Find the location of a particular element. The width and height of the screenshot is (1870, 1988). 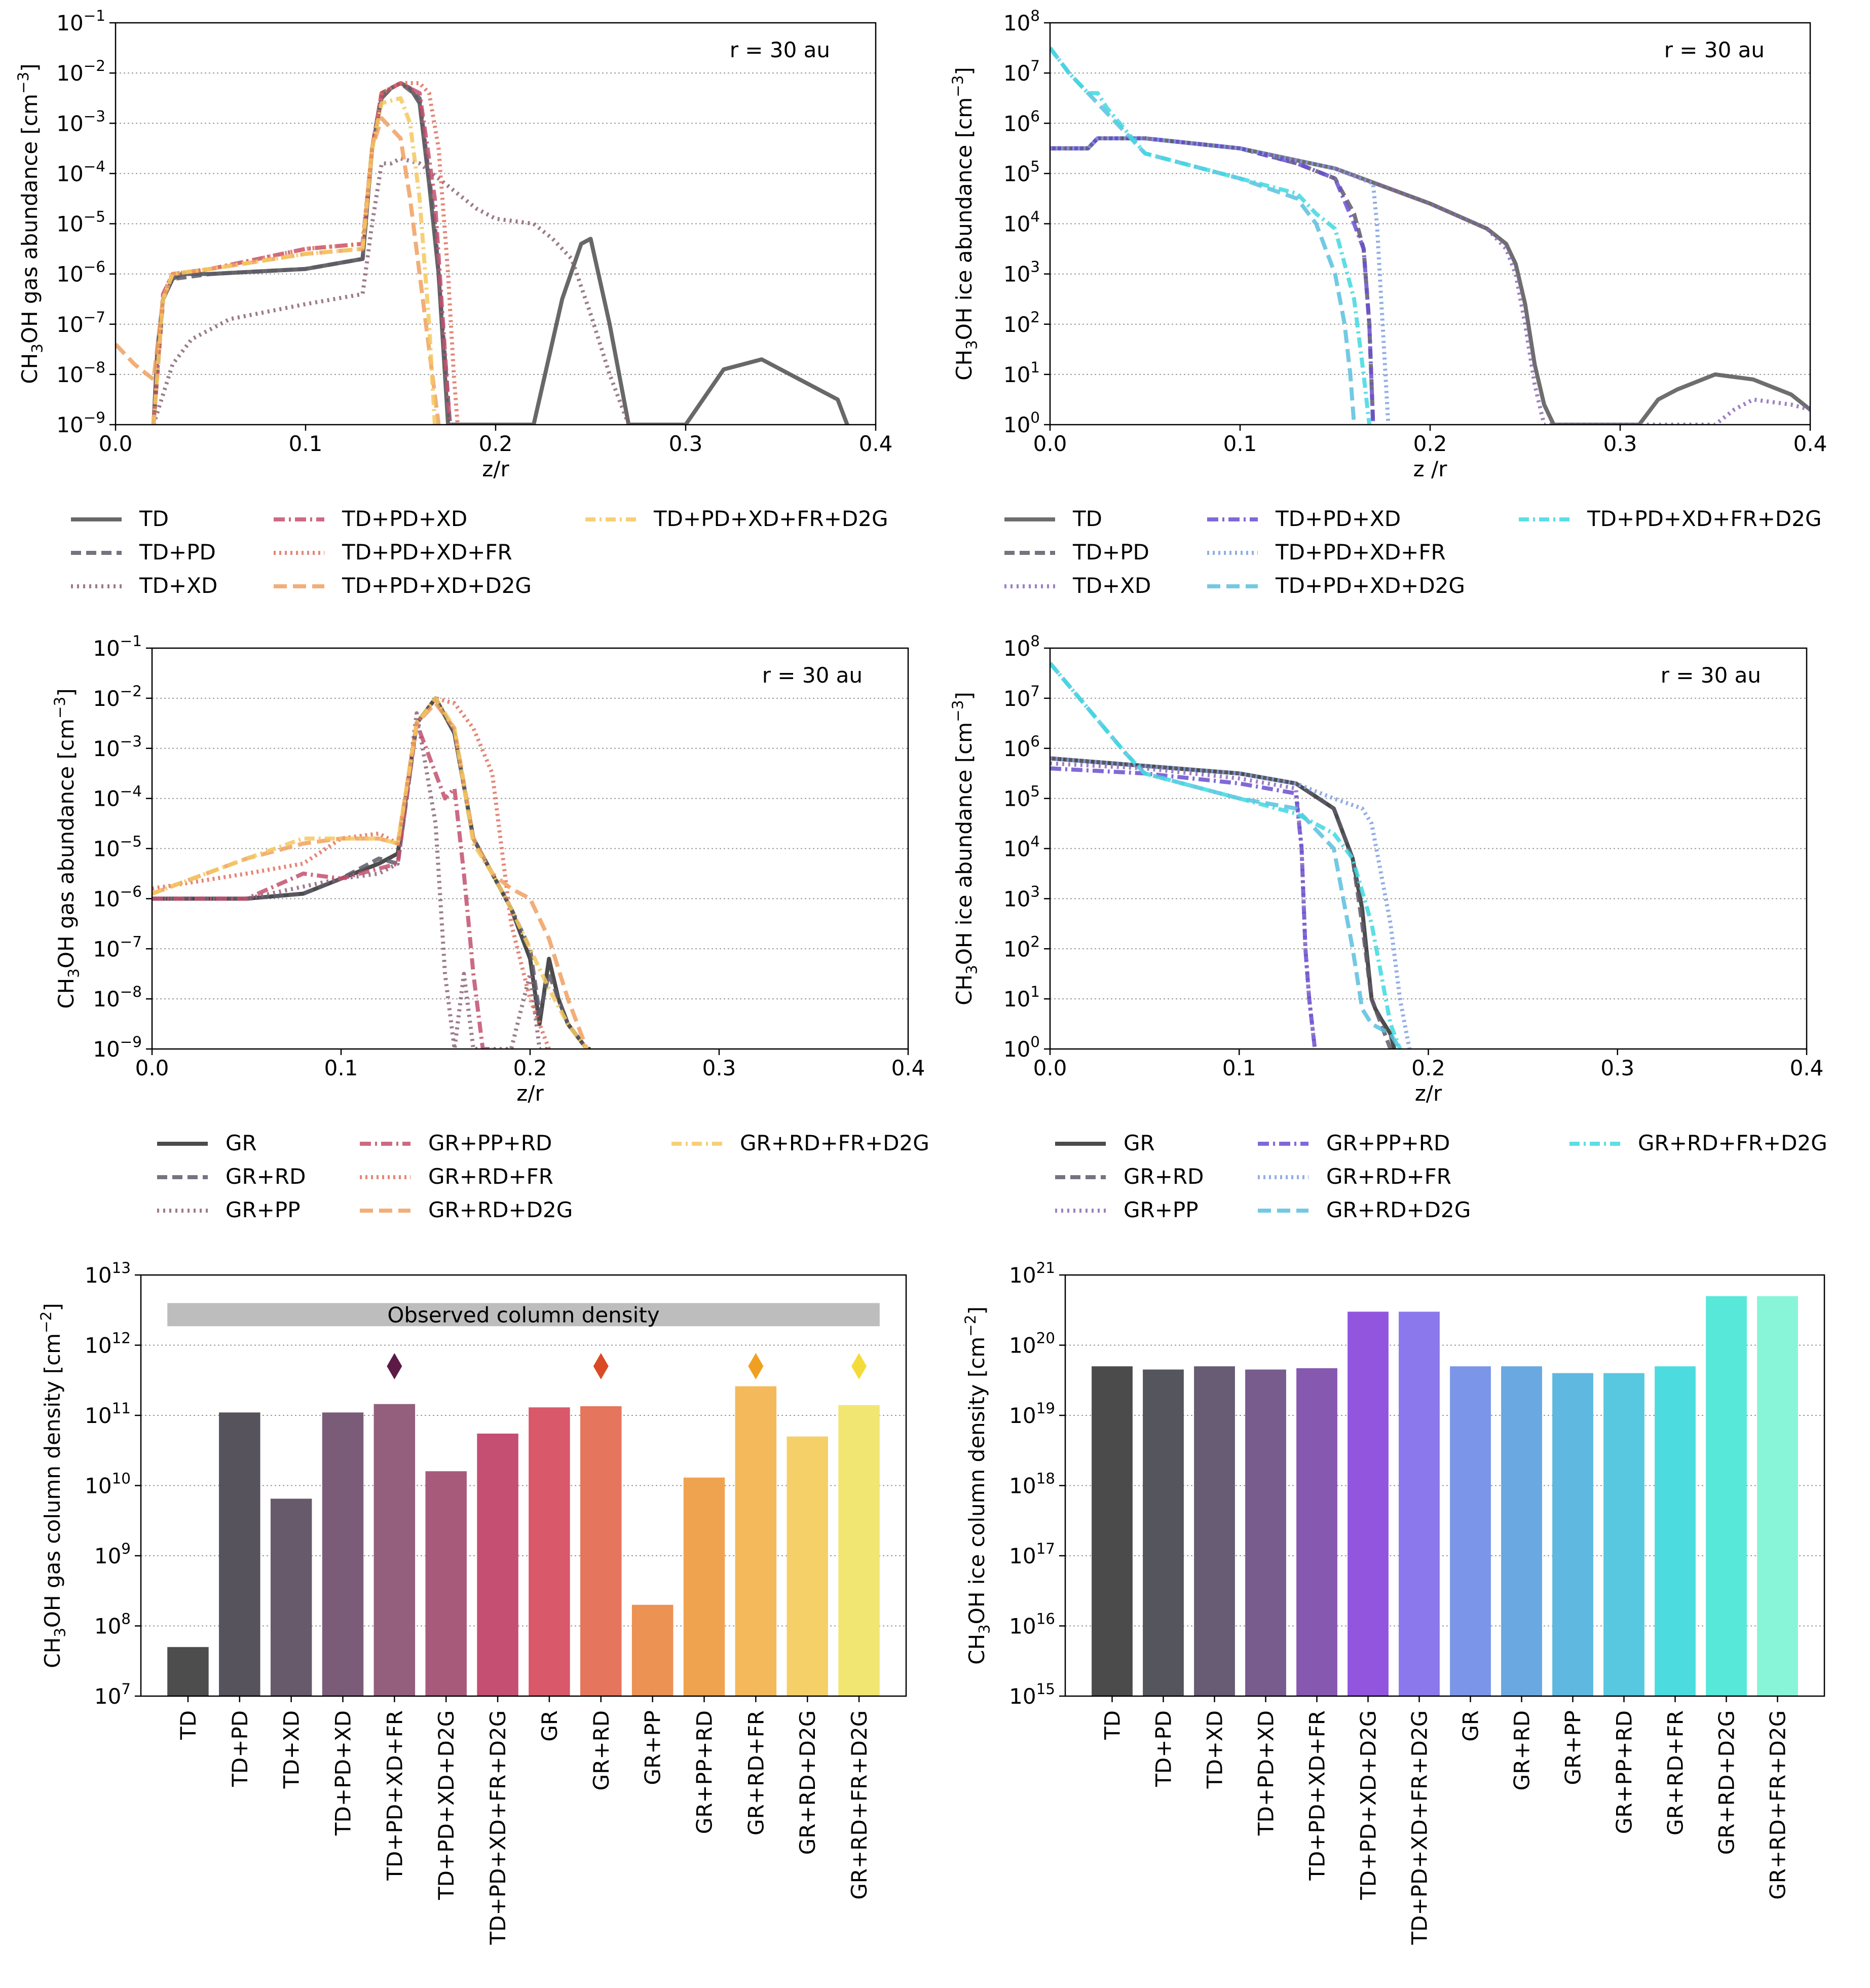

legend-label: GR+PP+RD is located at coordinates (490, 1143).